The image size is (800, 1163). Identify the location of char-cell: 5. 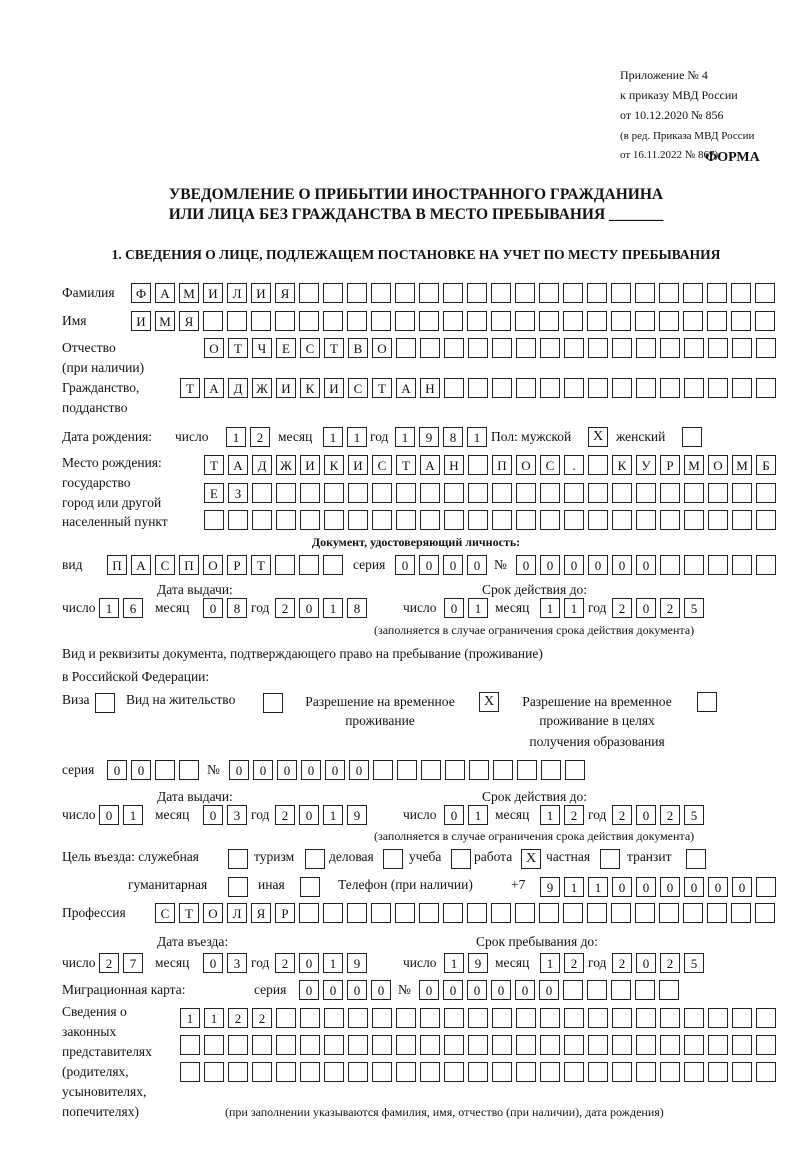
(694, 608).